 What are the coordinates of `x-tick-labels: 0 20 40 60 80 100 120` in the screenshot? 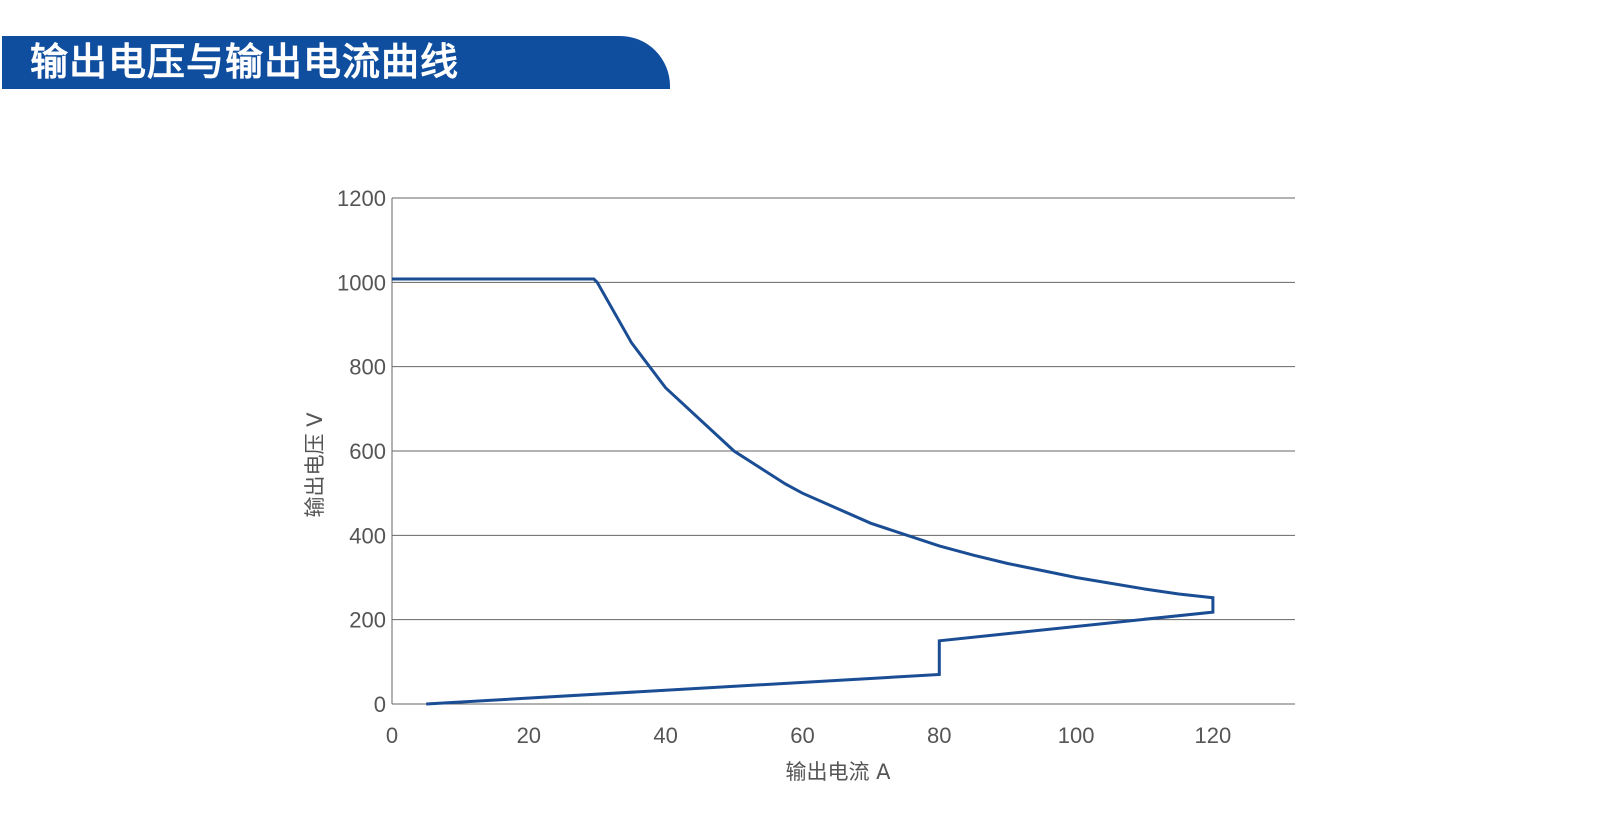 It's located at (808, 735).